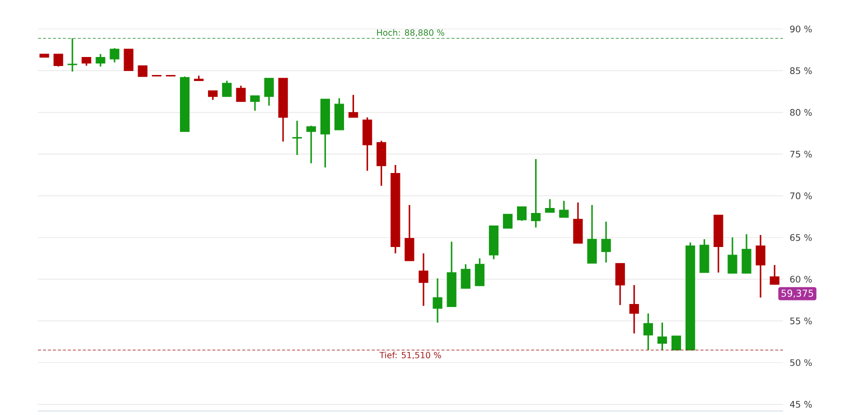 This screenshot has width=843, height=415. Describe the element at coordinates (801, 196) in the screenshot. I see `y-tick-label: 70 %` at that location.